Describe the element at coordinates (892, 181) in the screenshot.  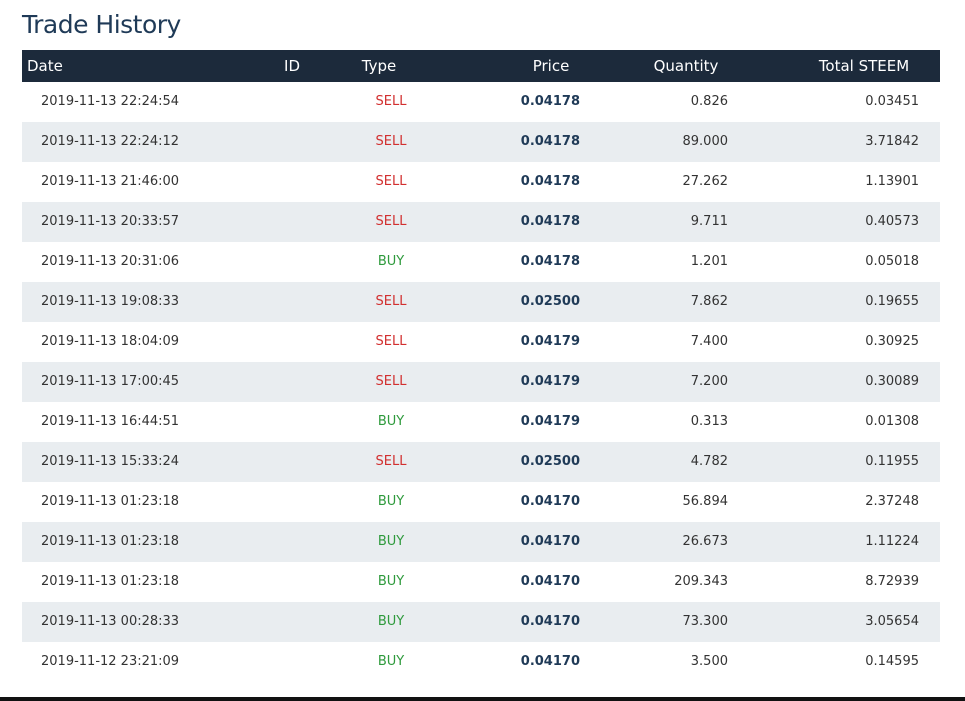
I see `total-cell: 1.13901` at that location.